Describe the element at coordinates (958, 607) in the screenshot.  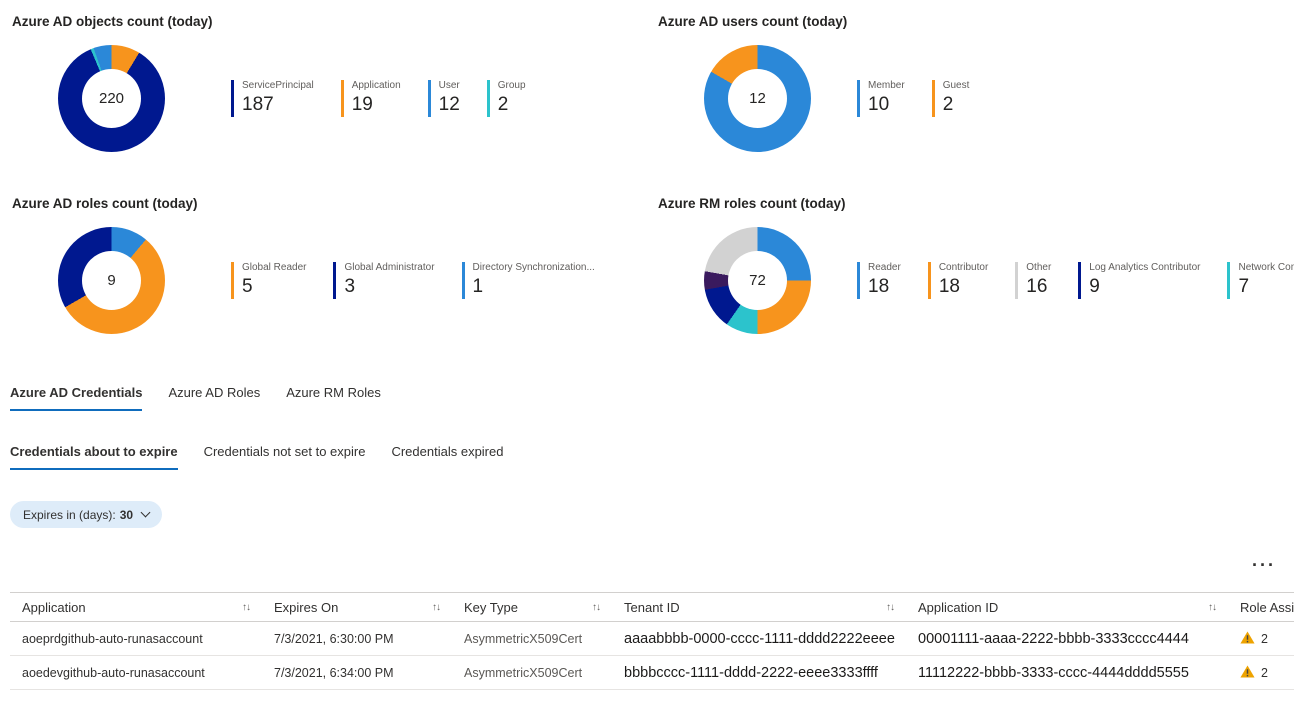
I see `column-label: Application ID` at that location.